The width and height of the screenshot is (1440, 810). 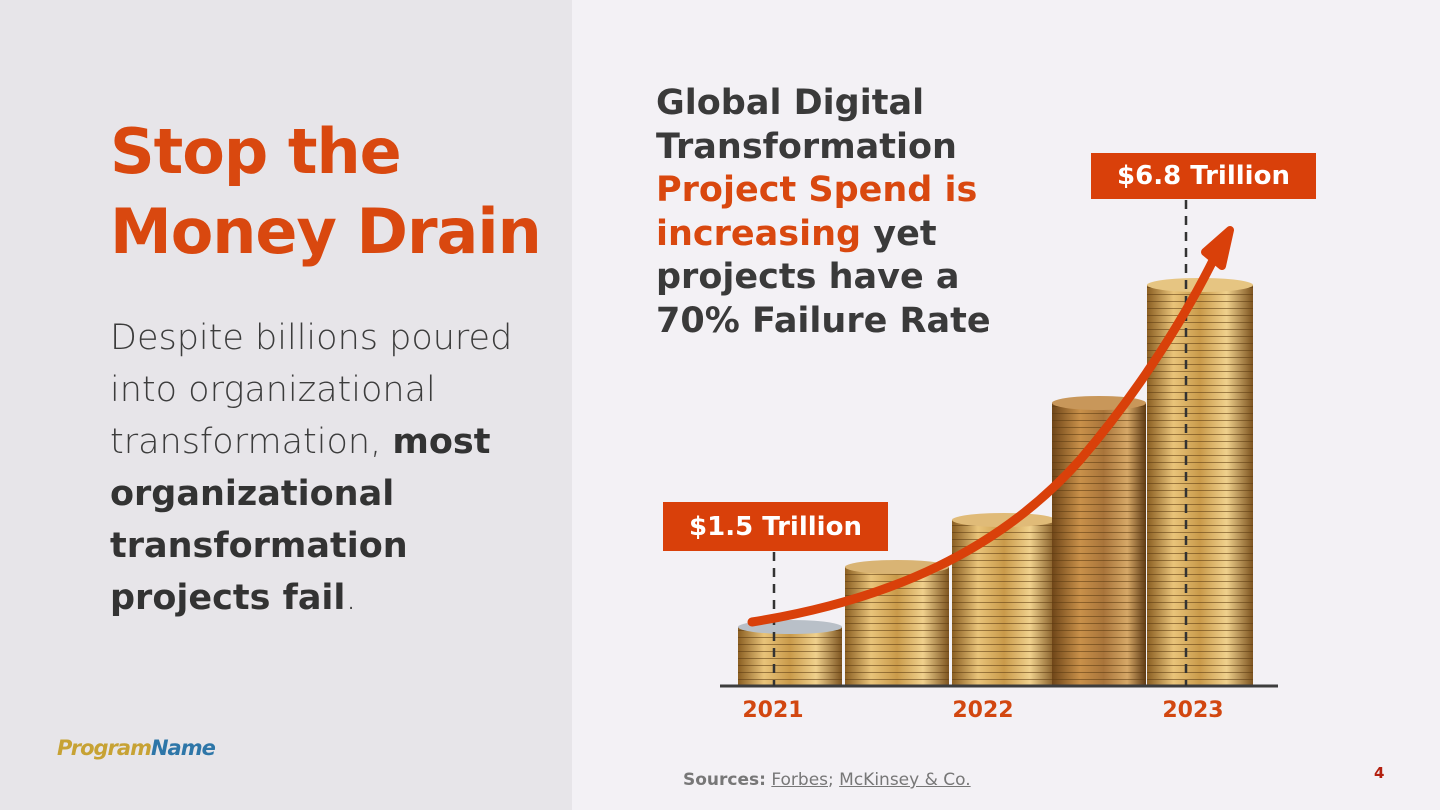 What do you see at coordinates (104, 748) in the screenshot?
I see `logo-part-program: Program` at bounding box center [104, 748].